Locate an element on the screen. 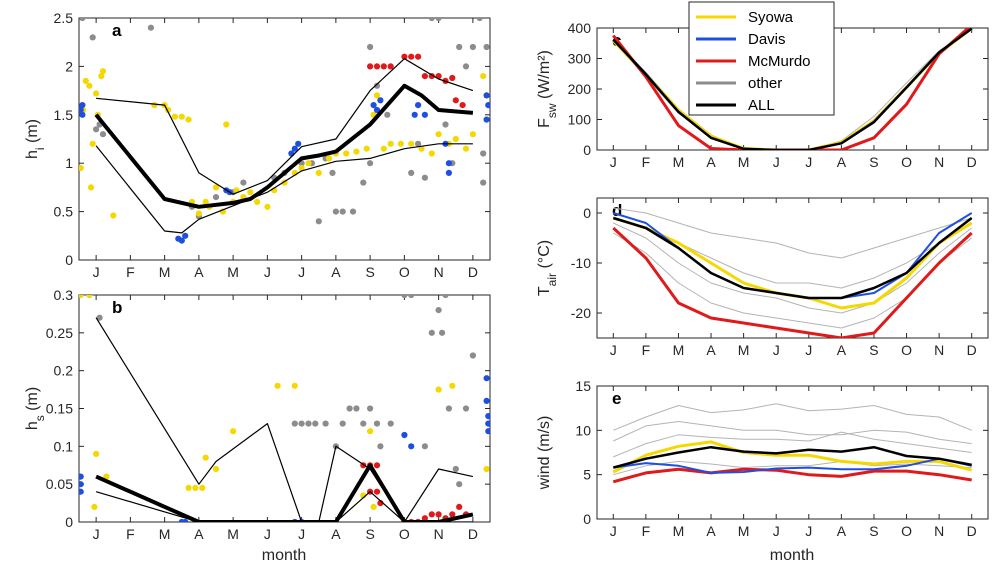  y-axis-label-main: F is located at coordinates (544, 123).